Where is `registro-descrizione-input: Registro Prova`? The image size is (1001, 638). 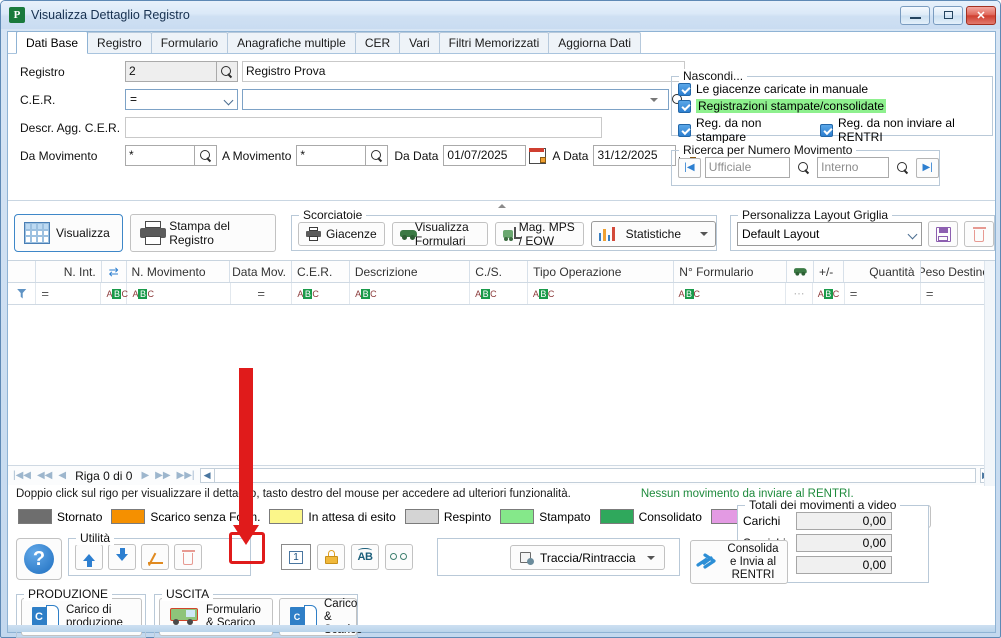
registro-descrizione-input: Registro Prova is located at coordinates (463, 71).